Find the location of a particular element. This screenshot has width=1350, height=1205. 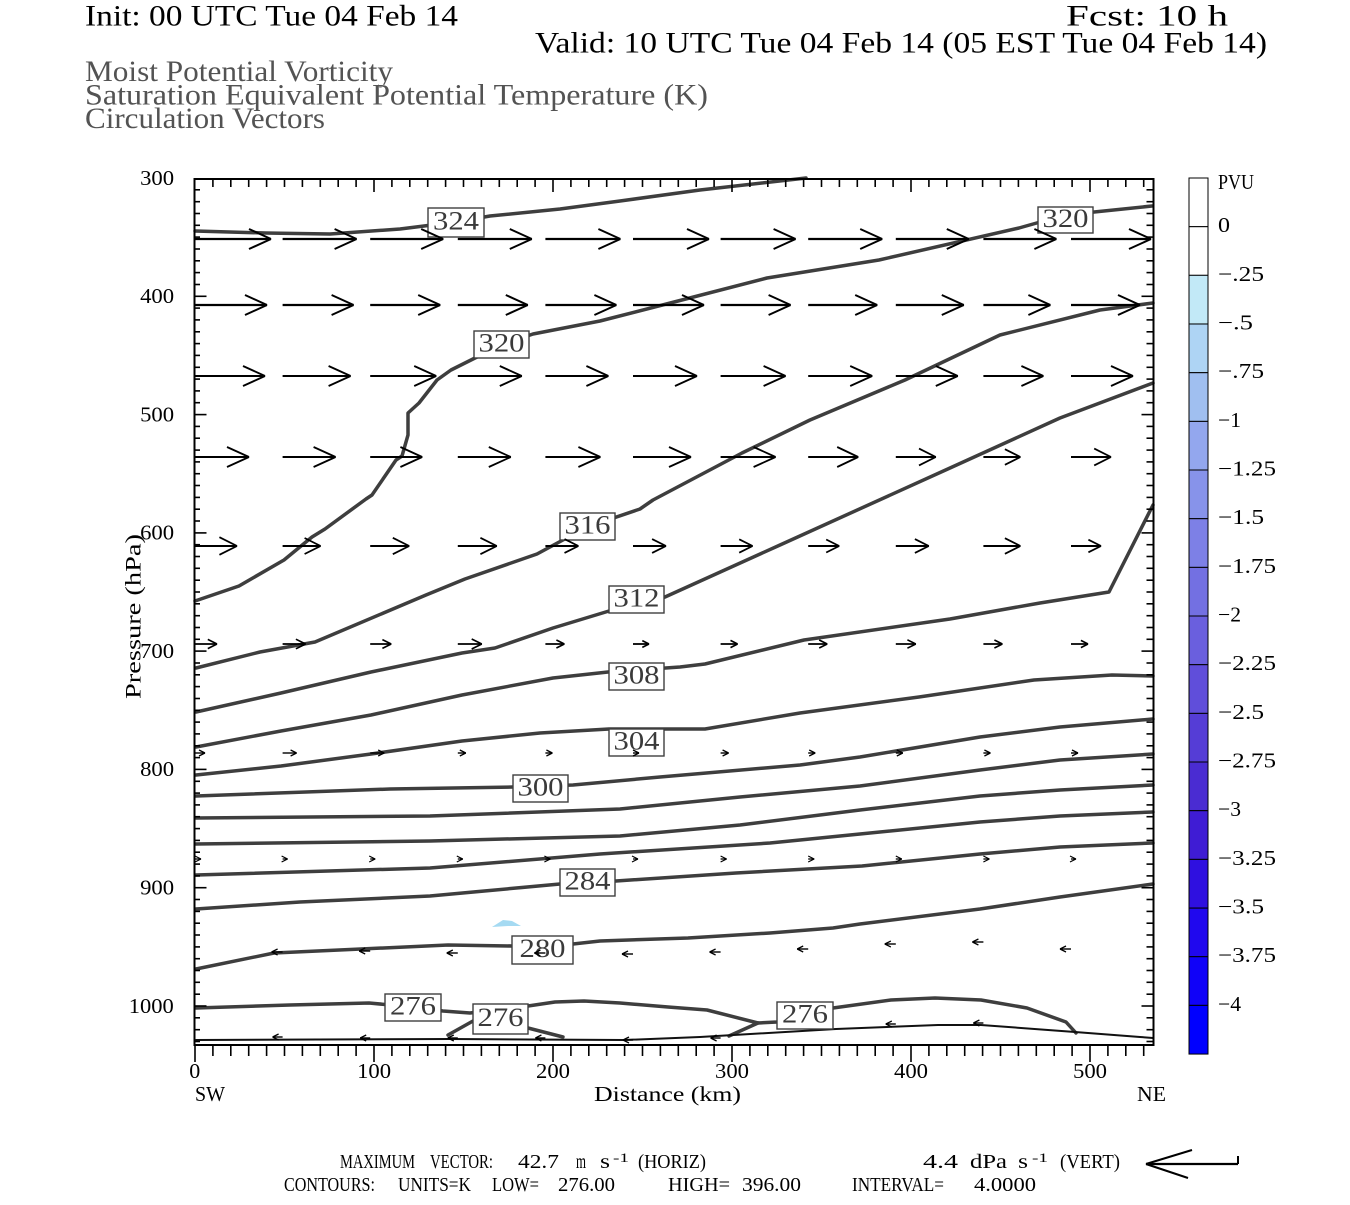

svg-text: 280 is located at coordinates (543, 948).